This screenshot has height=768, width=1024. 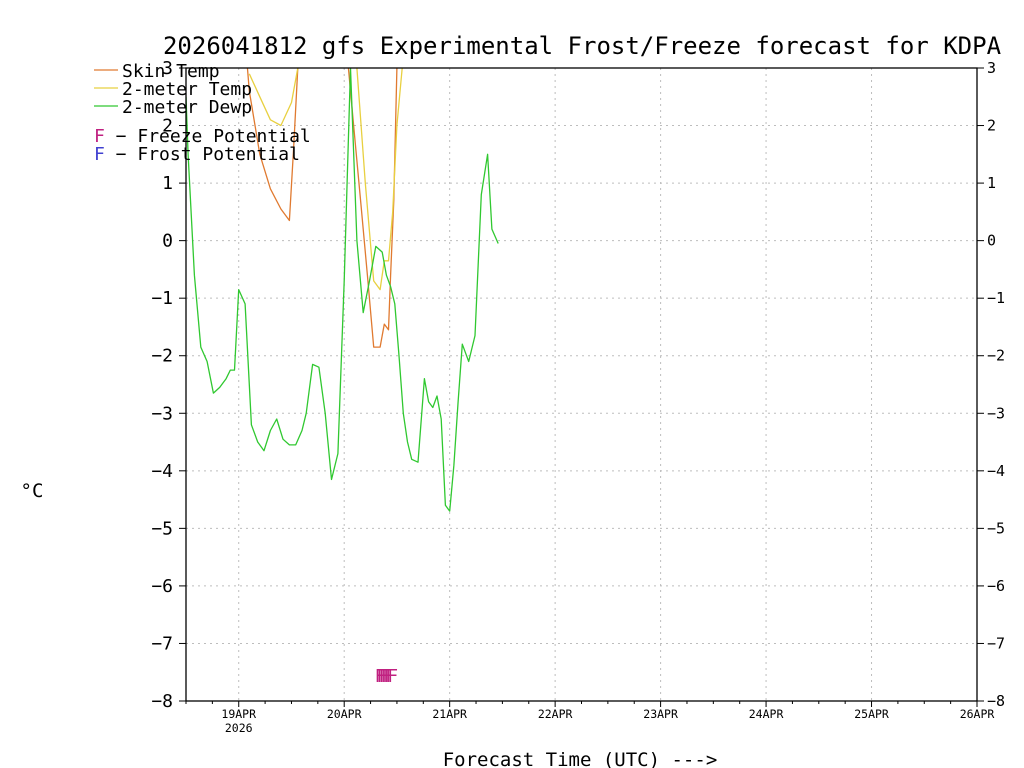 What do you see at coordinates (555, 714) in the screenshot?
I see `x-tick-label: 22APR` at bounding box center [555, 714].